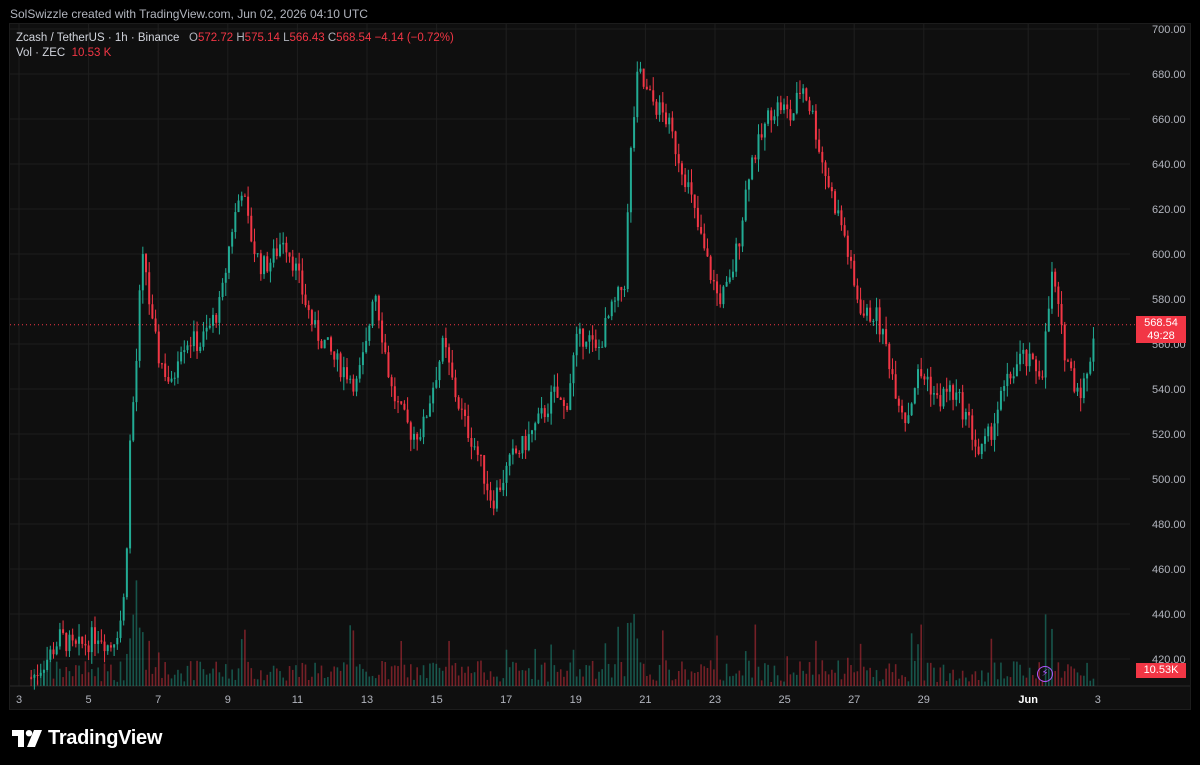  What do you see at coordinates (784, 700) in the screenshot?
I see `x-tick-label: 25` at bounding box center [784, 700].